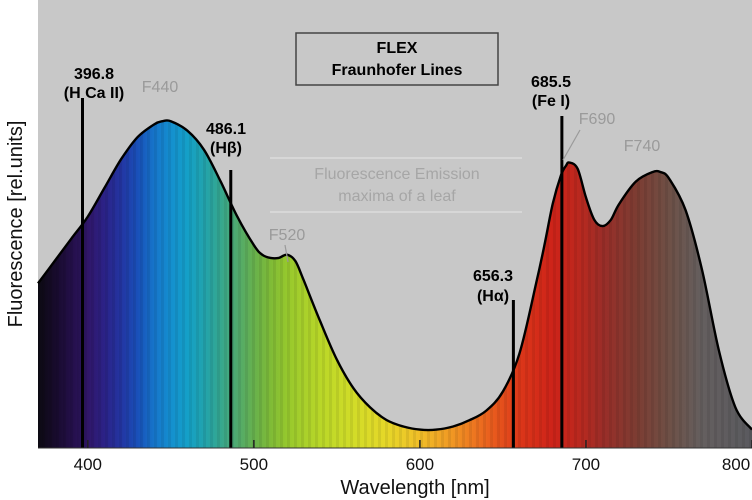 This screenshot has width=752, height=500. I want to click on peak-label: F520, so click(287, 235).